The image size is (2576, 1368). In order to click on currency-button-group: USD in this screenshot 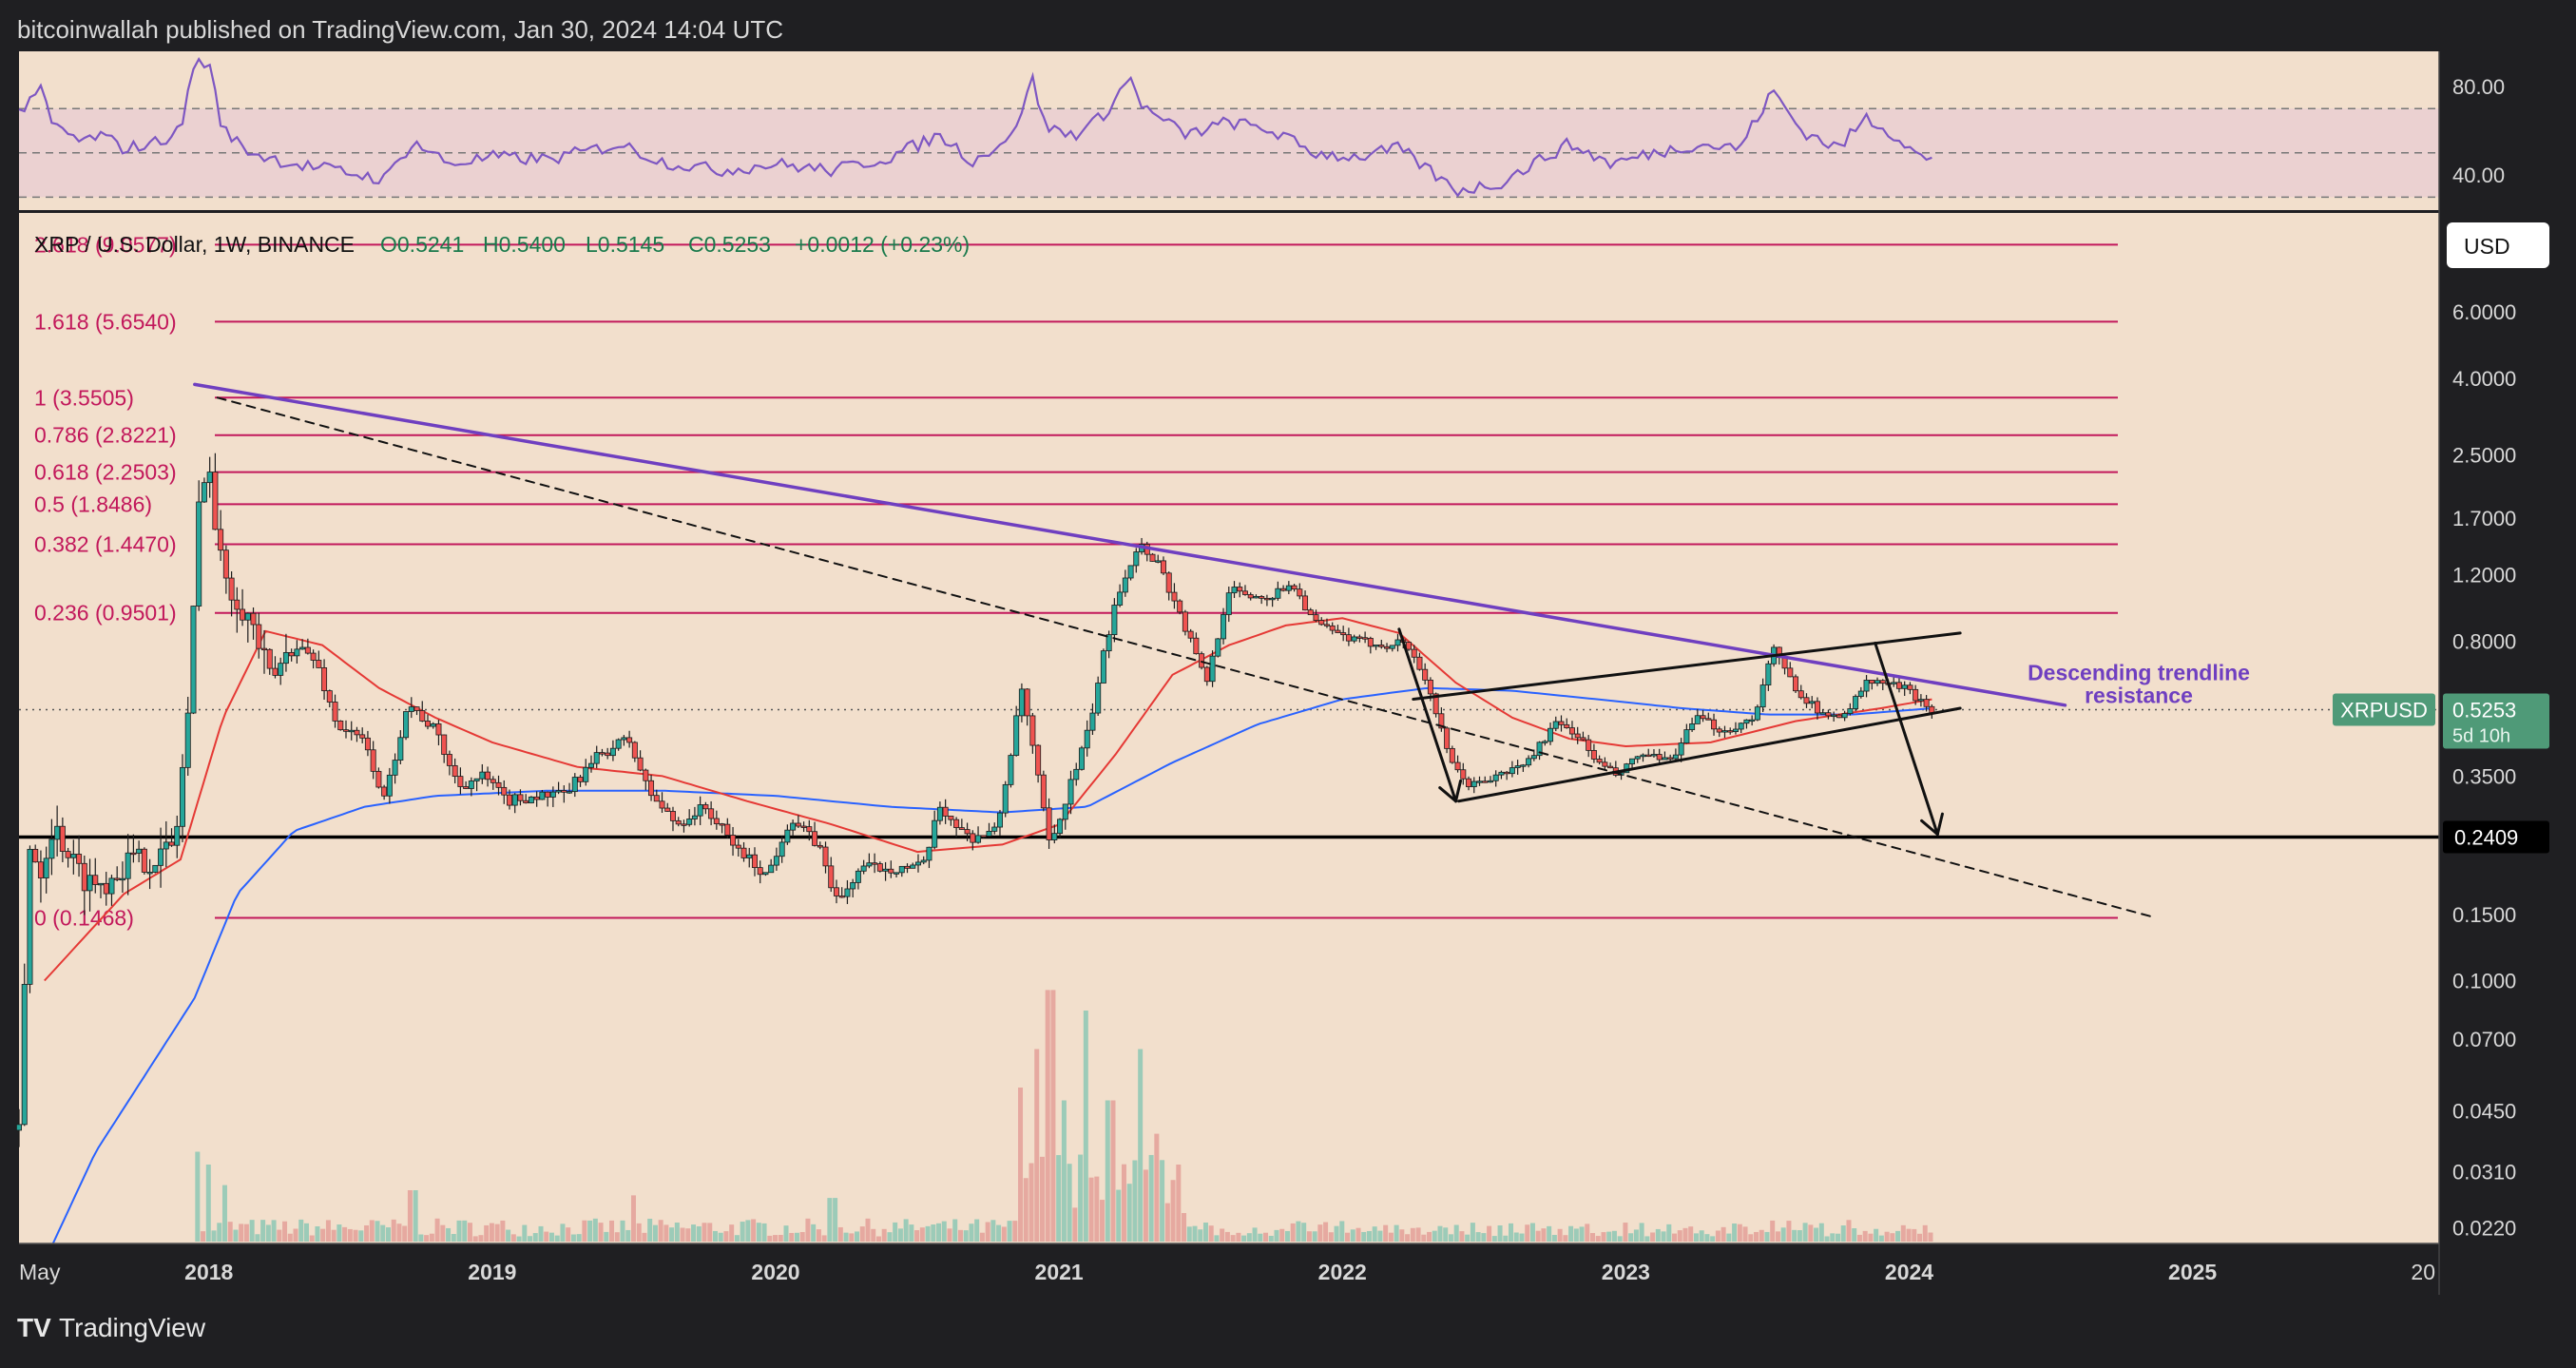, I will do `click(2498, 245)`.